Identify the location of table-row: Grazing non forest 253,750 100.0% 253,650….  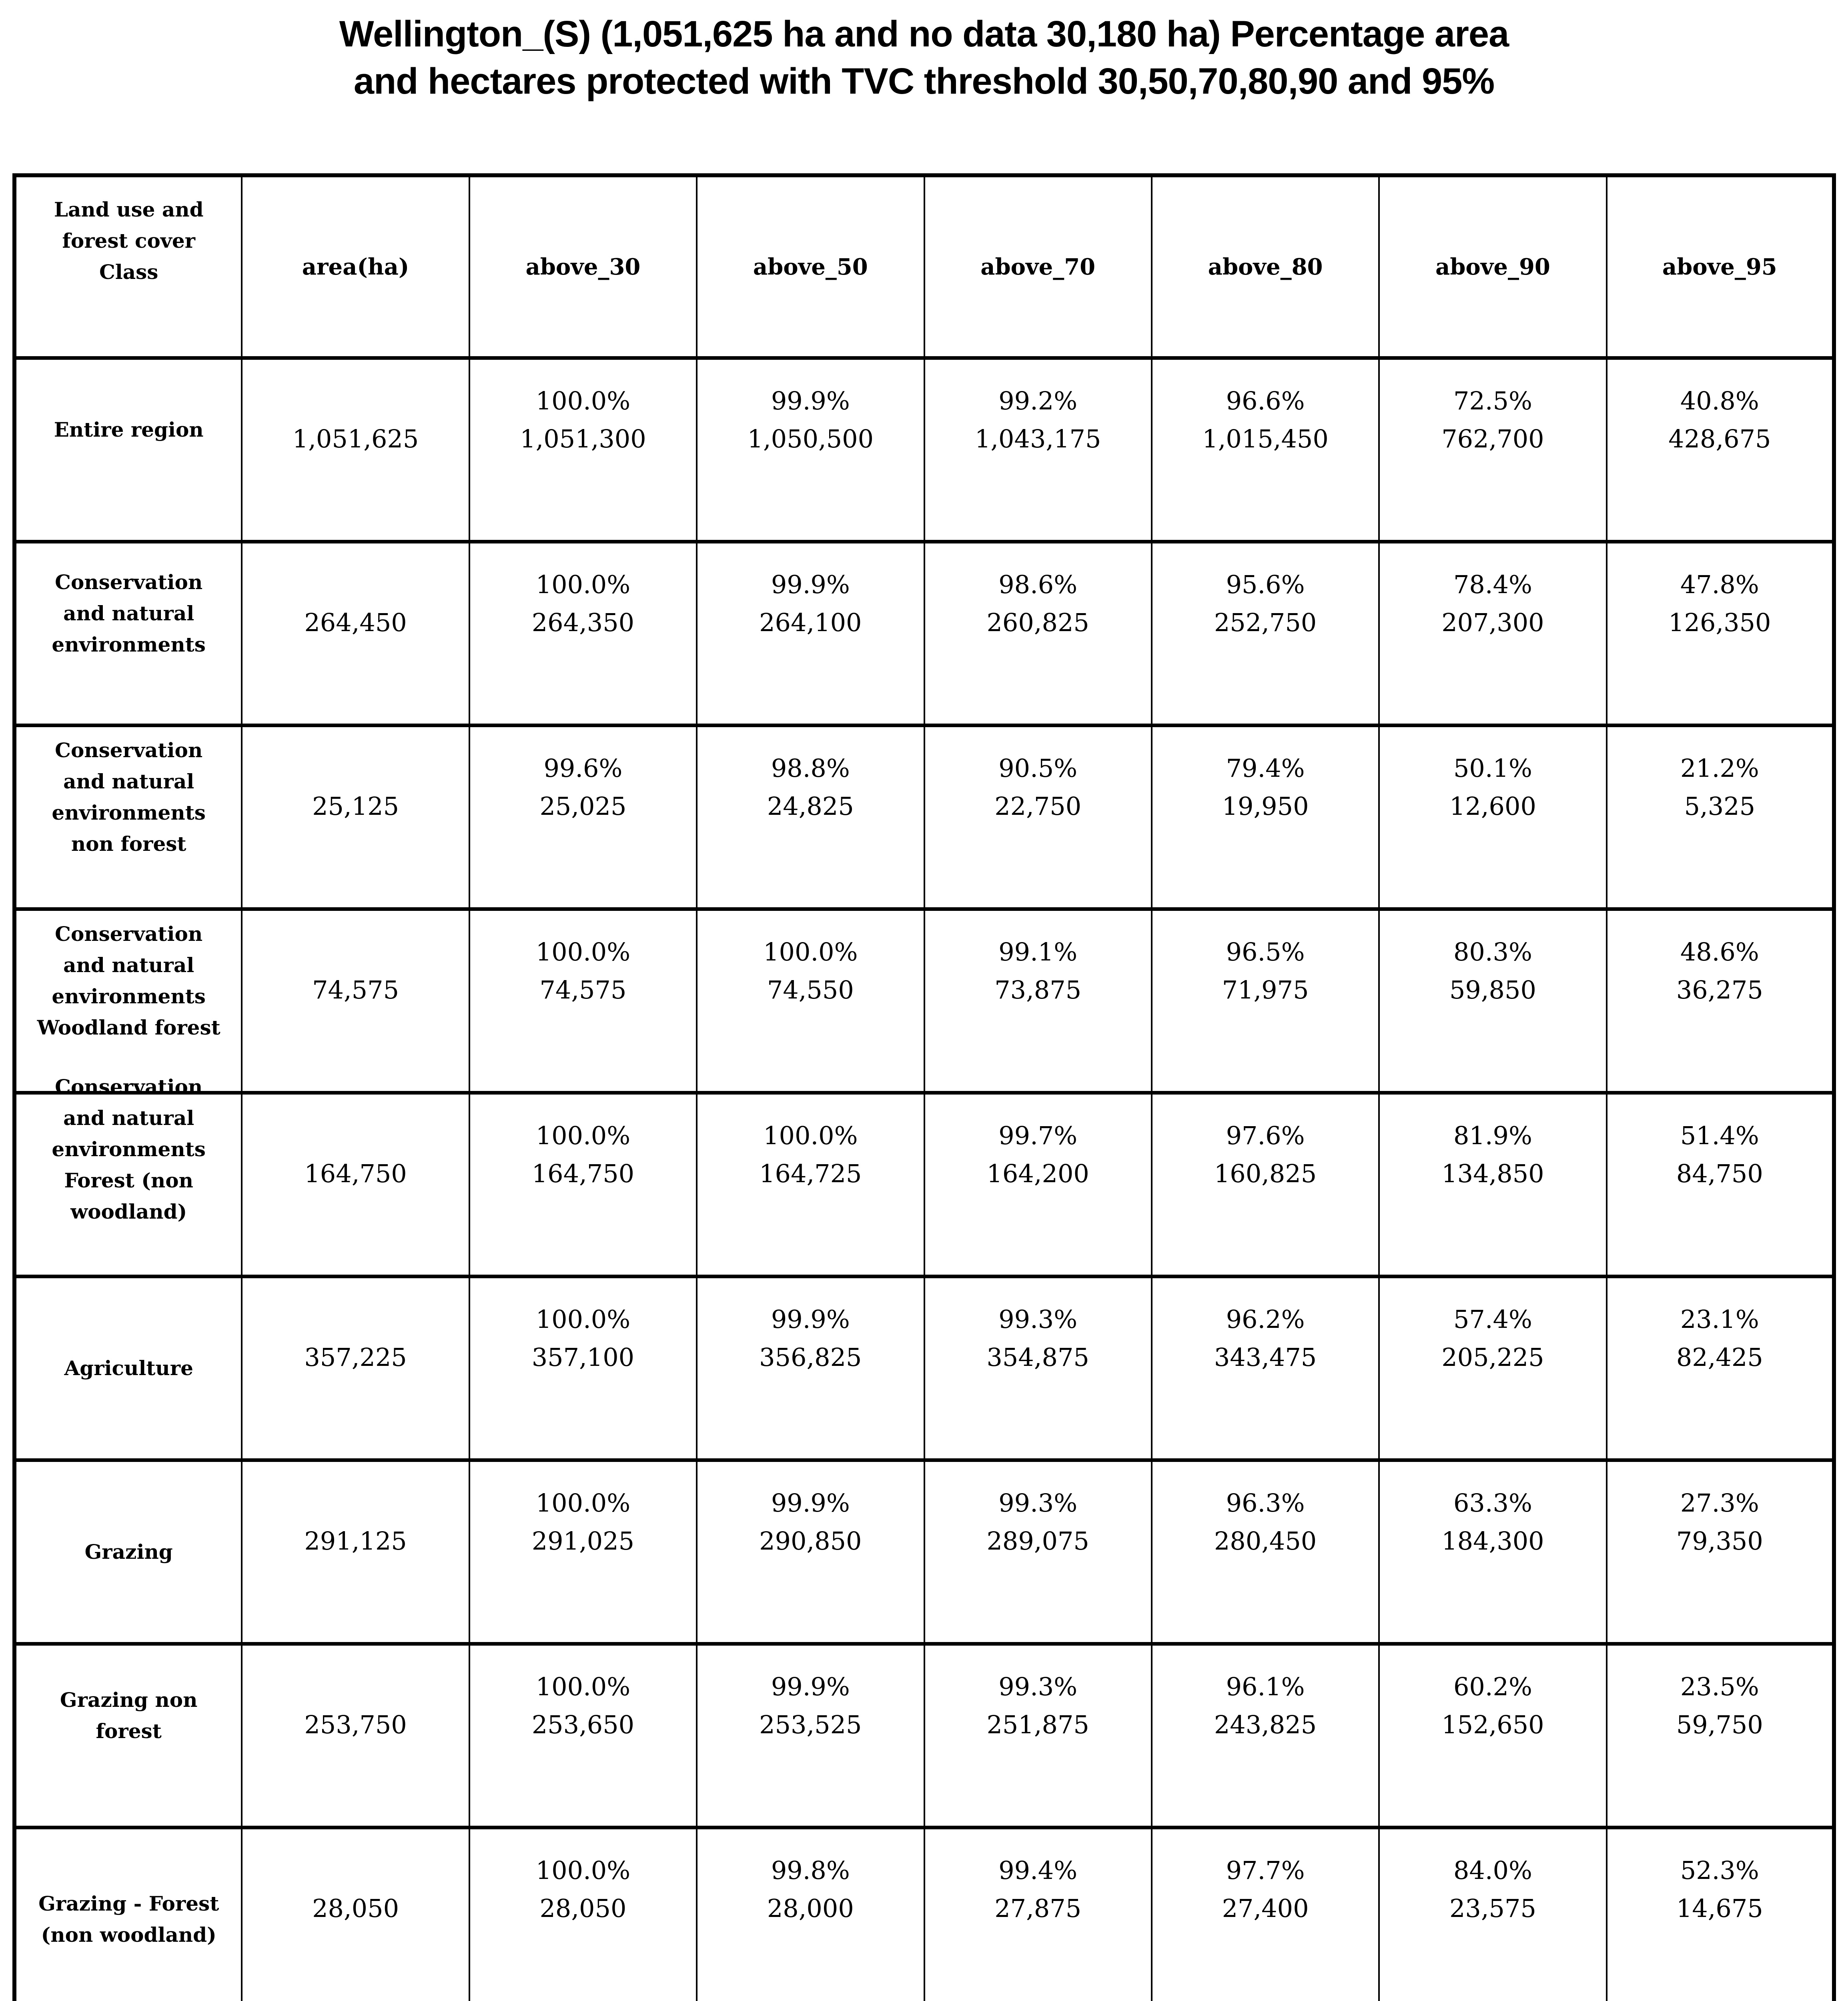
(924, 1735).